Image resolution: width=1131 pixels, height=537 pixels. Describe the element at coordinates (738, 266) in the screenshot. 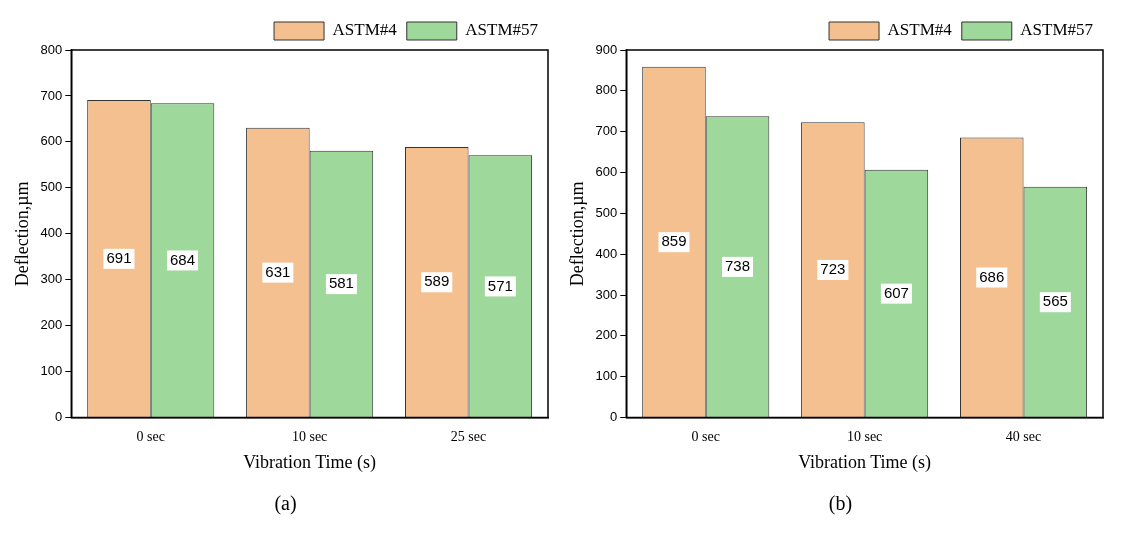

I see `data-label: 738` at that location.